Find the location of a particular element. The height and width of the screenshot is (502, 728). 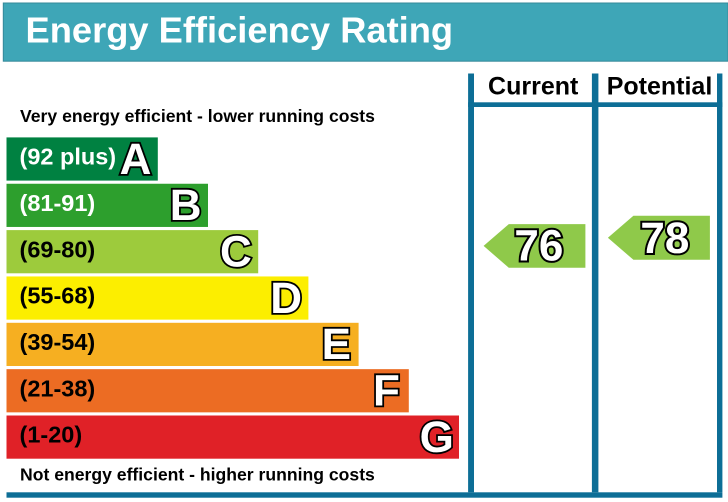

svg-text: (55-68) is located at coordinates (58, 296).